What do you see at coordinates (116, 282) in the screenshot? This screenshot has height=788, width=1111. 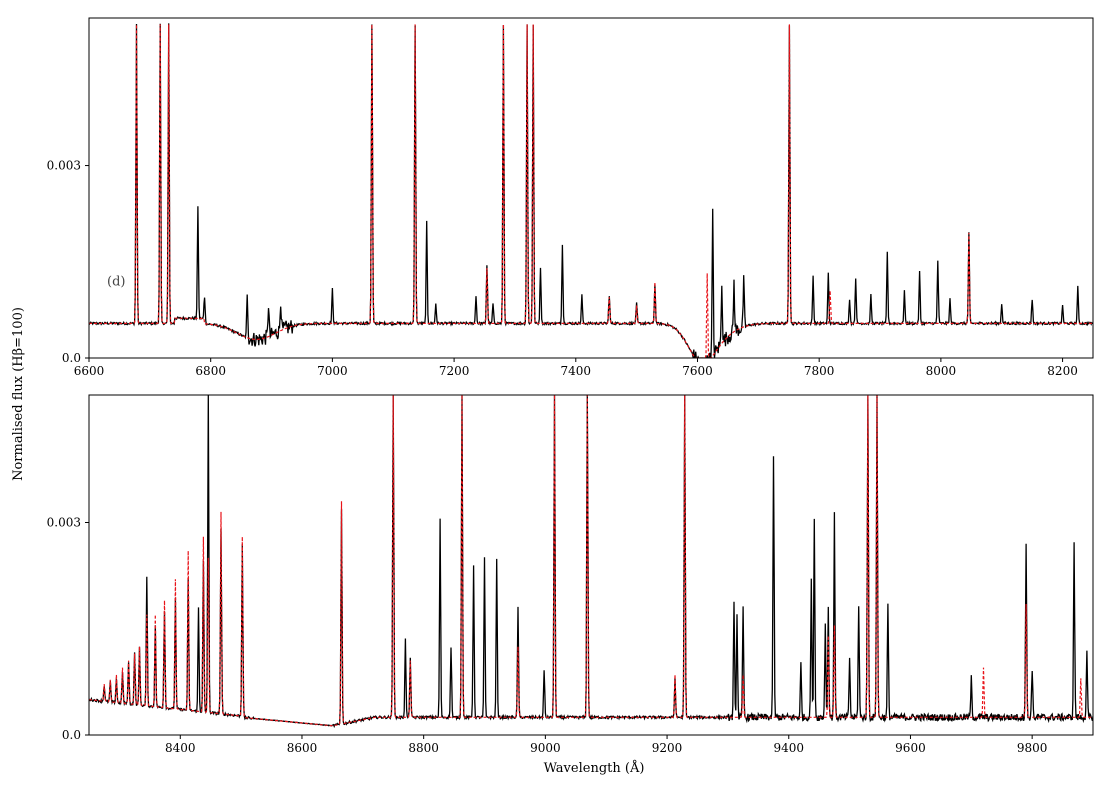 I see `panel-annotation: (d)` at bounding box center [116, 282].